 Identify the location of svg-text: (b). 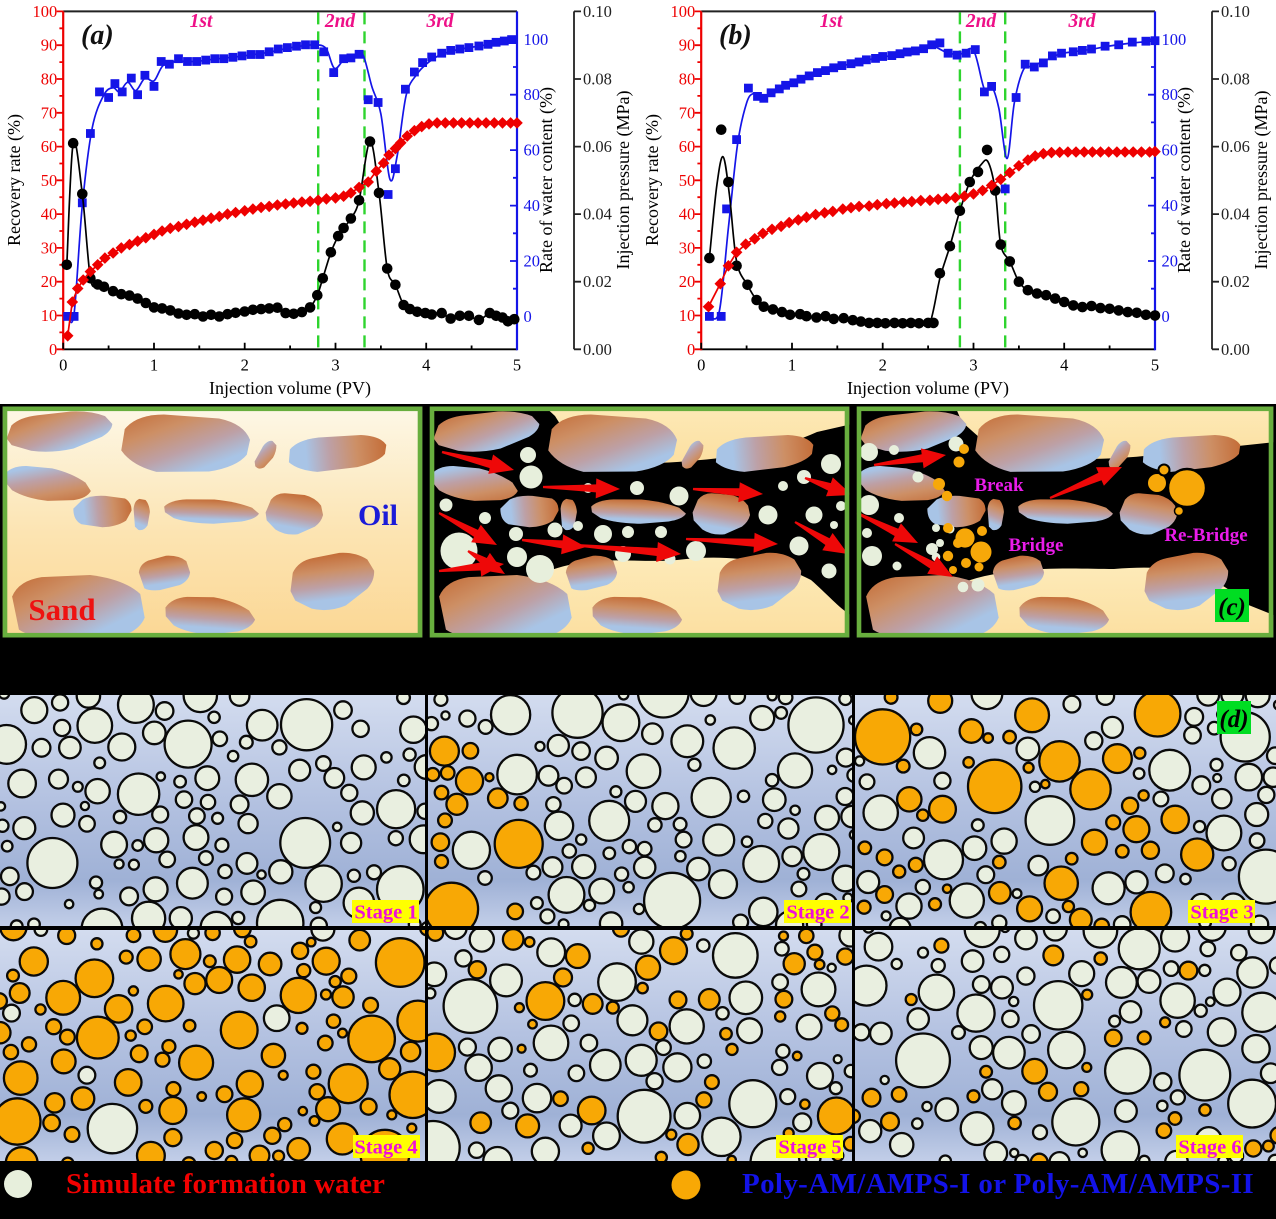
(735, 35).